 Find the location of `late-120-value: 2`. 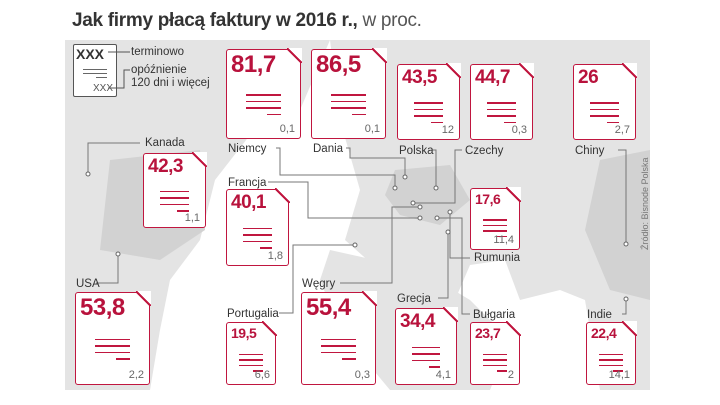

late-120-value: 2 is located at coordinates (510, 375).